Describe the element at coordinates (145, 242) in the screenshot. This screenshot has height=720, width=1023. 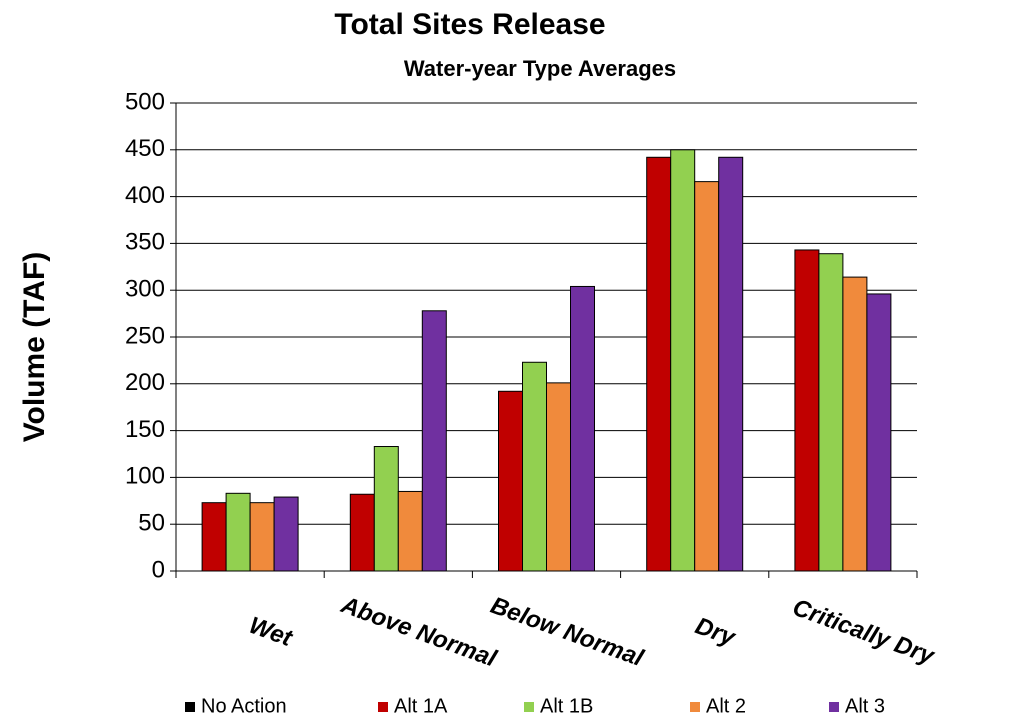
I see `y-tick-label: 350` at that location.